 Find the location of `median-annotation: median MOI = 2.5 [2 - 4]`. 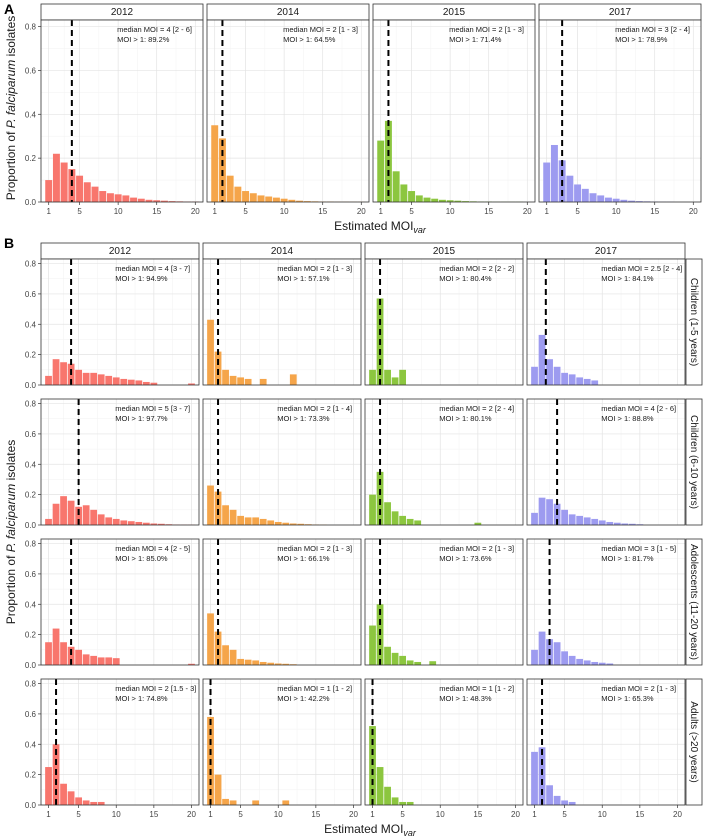

median-annotation: median MOI = 2.5 [2 - 4] is located at coordinates (641, 268).